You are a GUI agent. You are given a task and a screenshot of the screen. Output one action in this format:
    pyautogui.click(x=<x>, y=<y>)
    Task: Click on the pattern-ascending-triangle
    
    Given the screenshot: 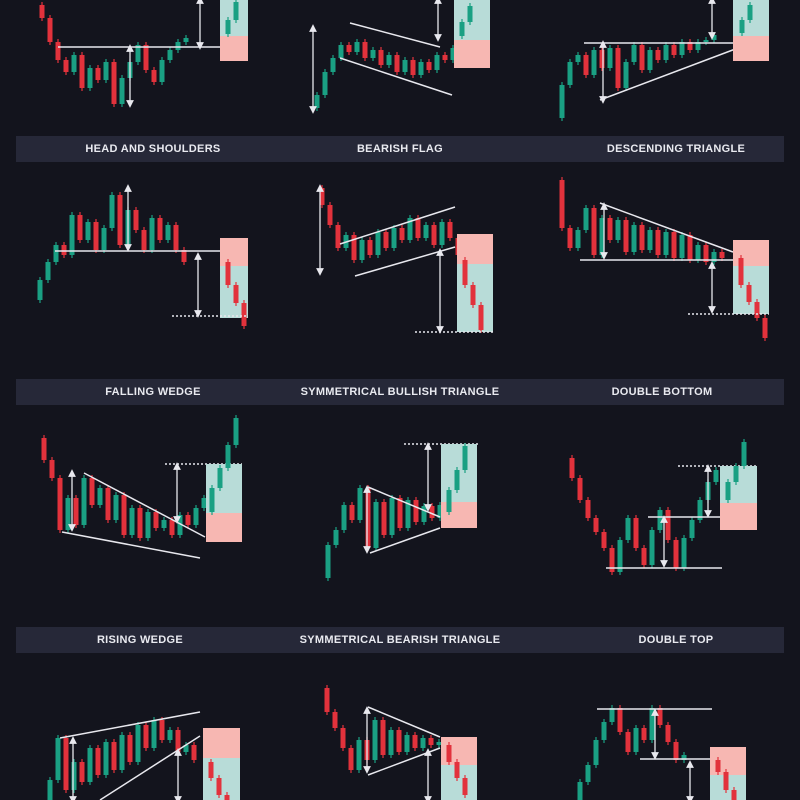 What is the action you would take?
    pyautogui.click(x=664, y=60)
    